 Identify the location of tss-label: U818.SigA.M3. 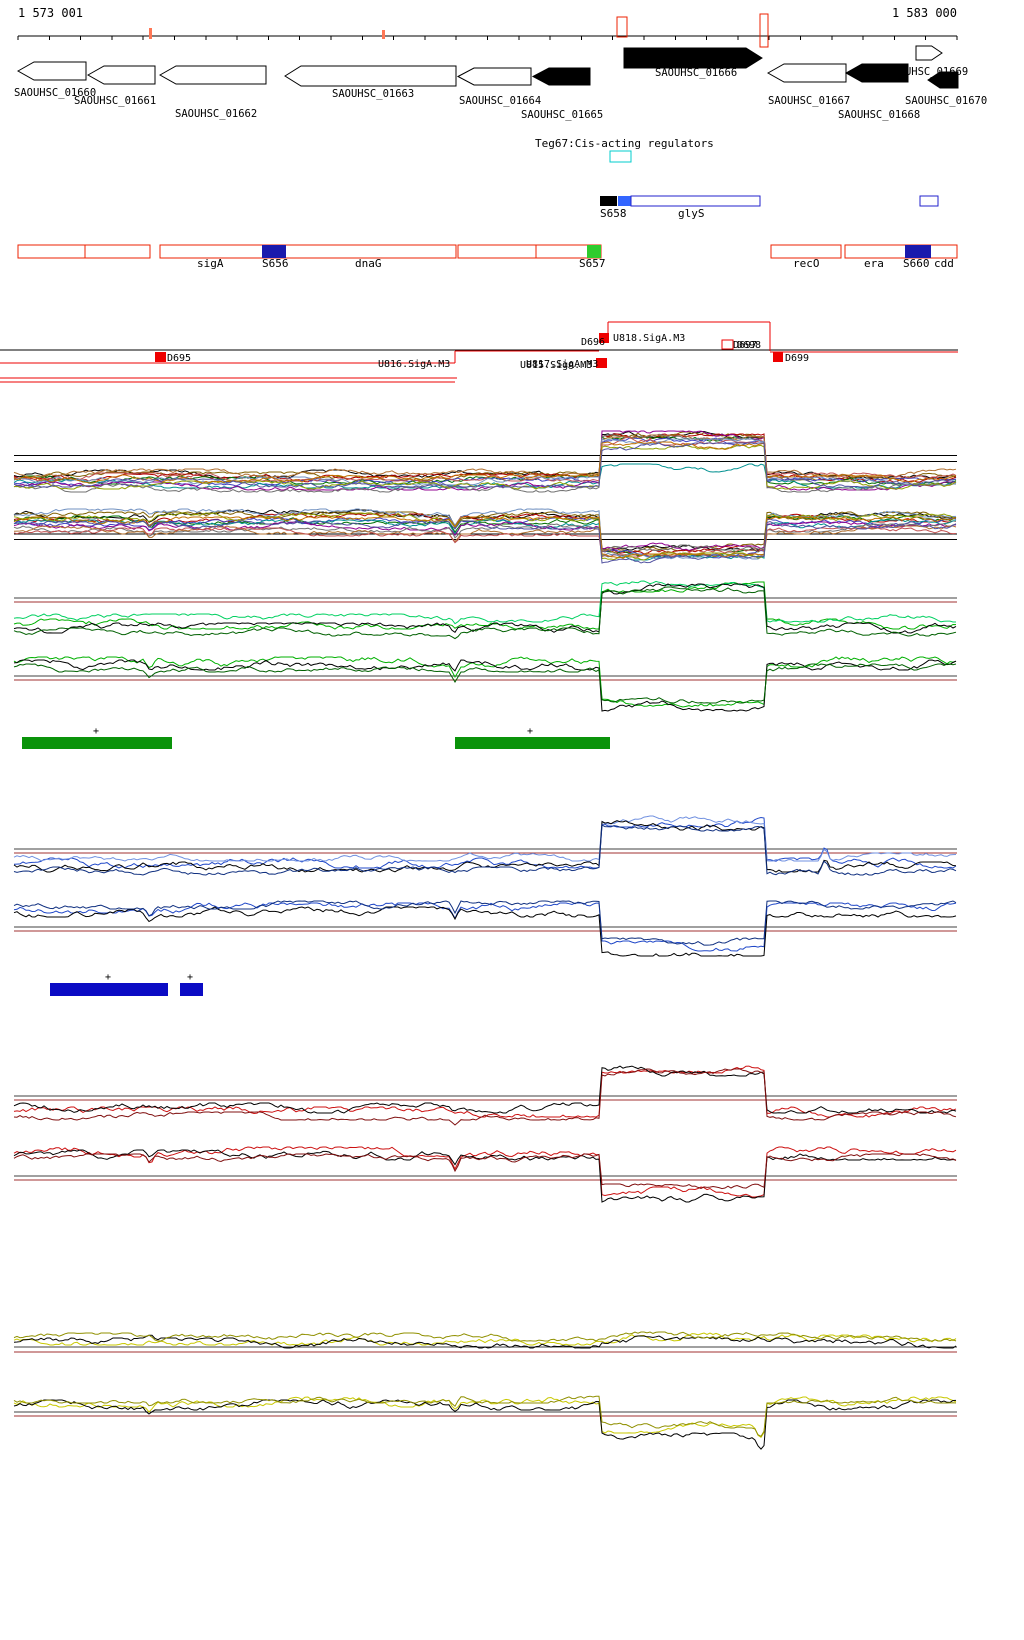
(649, 338).